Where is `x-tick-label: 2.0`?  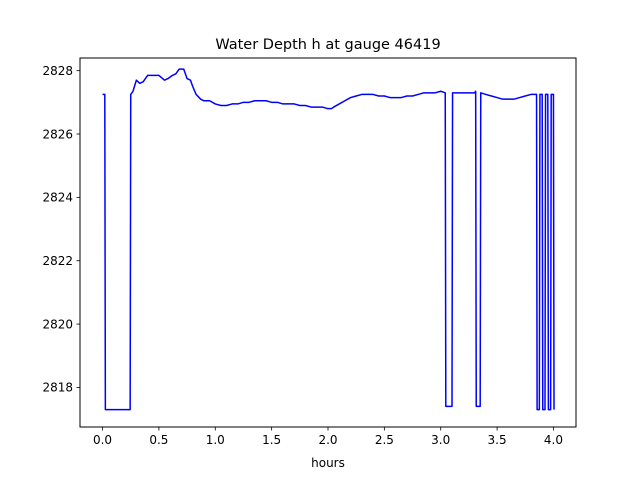
x-tick-label: 2.0 is located at coordinates (327, 440).